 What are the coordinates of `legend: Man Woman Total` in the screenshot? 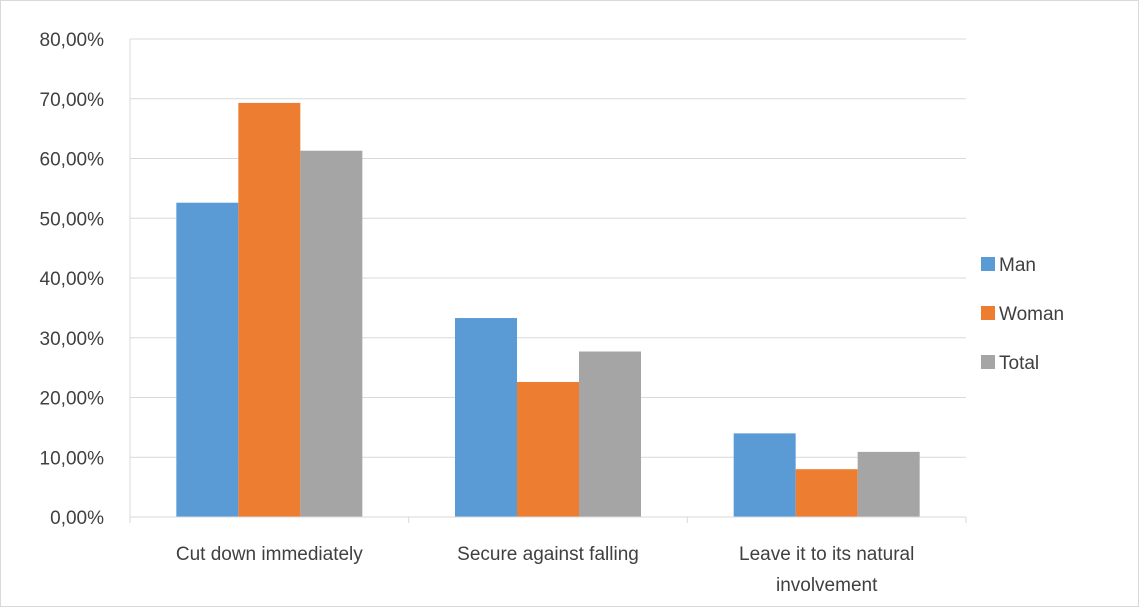 It's located at (1022, 314).